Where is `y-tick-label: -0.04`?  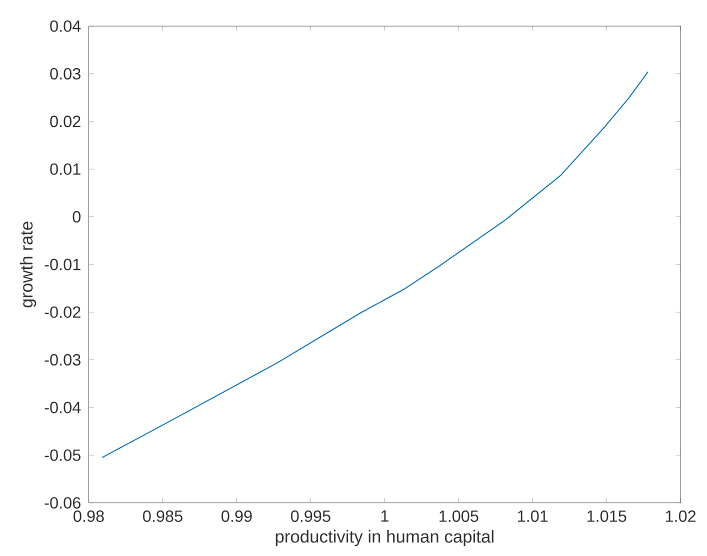 y-tick-label: -0.04 is located at coordinates (62, 408).